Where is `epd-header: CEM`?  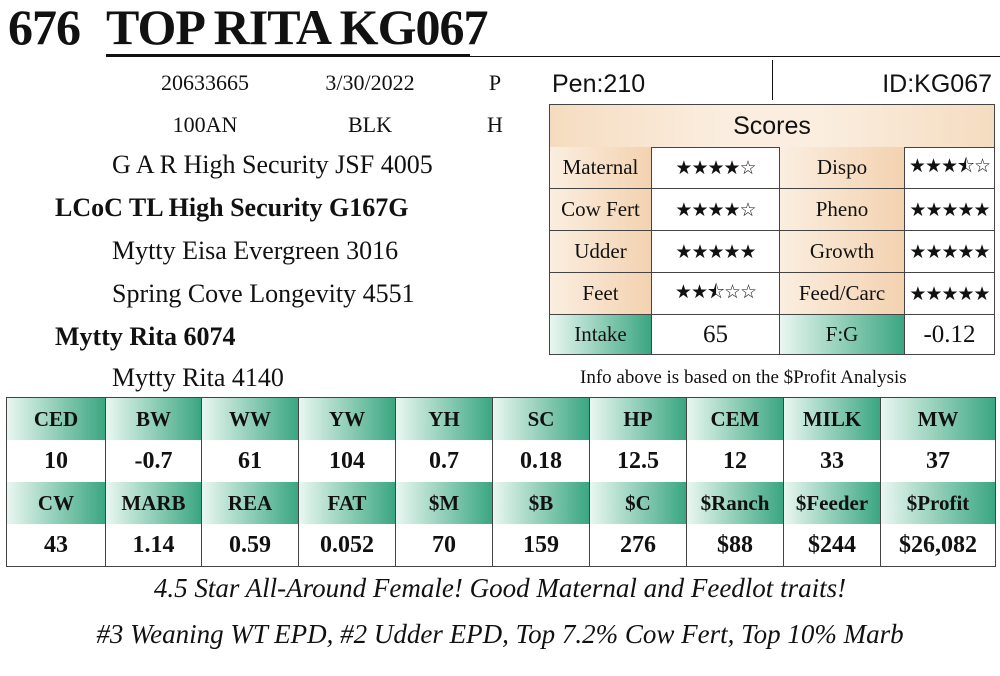 epd-header: CEM is located at coordinates (735, 419).